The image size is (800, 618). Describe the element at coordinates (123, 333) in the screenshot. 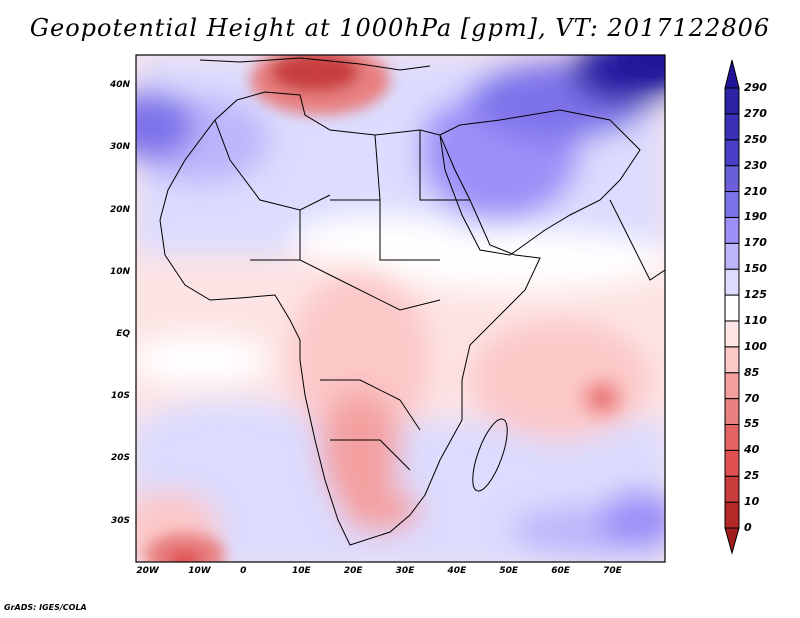

I see `y-tick-label: EQ` at that location.